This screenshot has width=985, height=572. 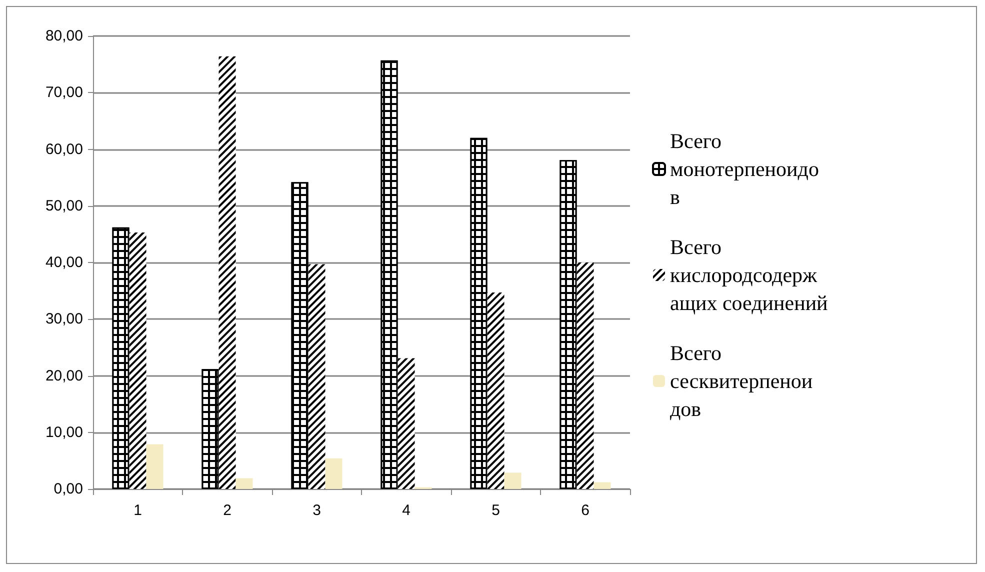 What do you see at coordinates (68, 489) in the screenshot?
I see `y-tick-label: 0,00` at bounding box center [68, 489].